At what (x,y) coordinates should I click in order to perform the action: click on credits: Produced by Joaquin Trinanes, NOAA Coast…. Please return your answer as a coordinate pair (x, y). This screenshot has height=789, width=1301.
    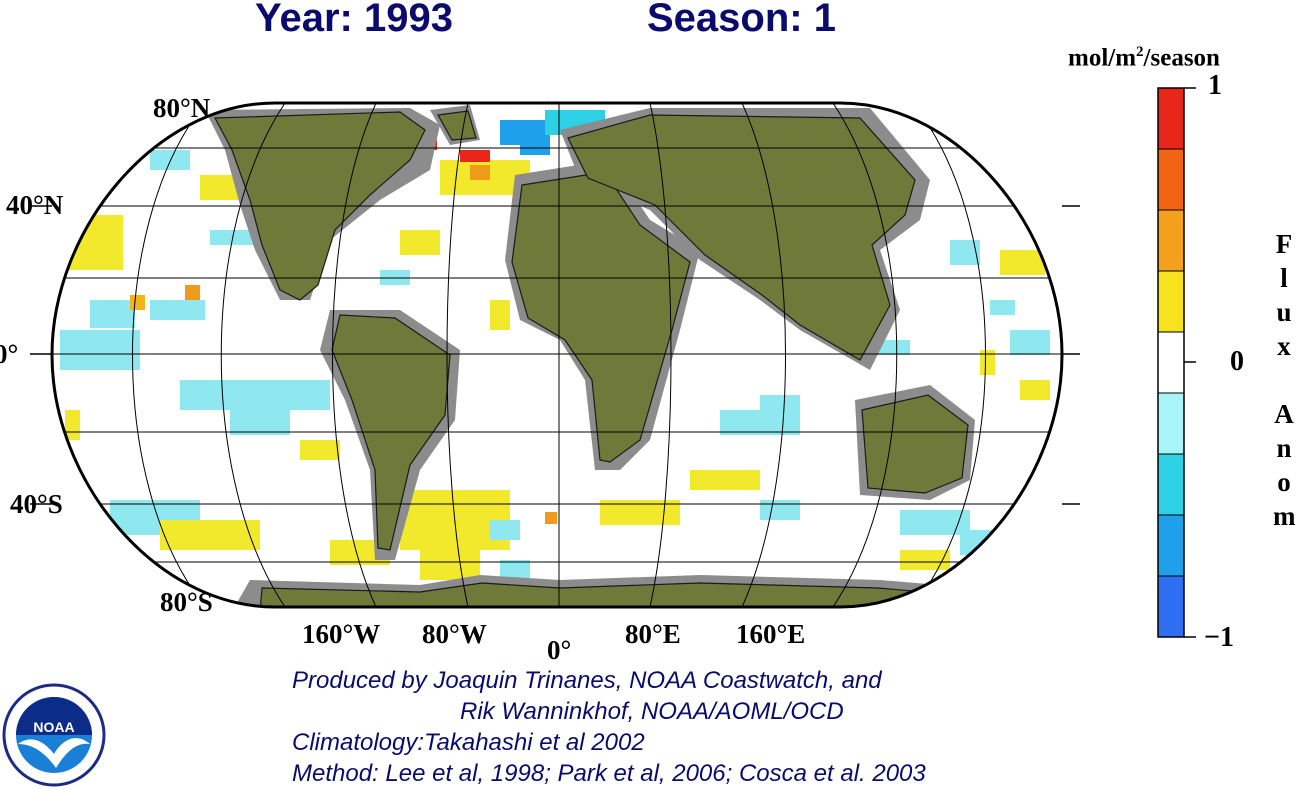
    Looking at the image, I should click on (609, 727).